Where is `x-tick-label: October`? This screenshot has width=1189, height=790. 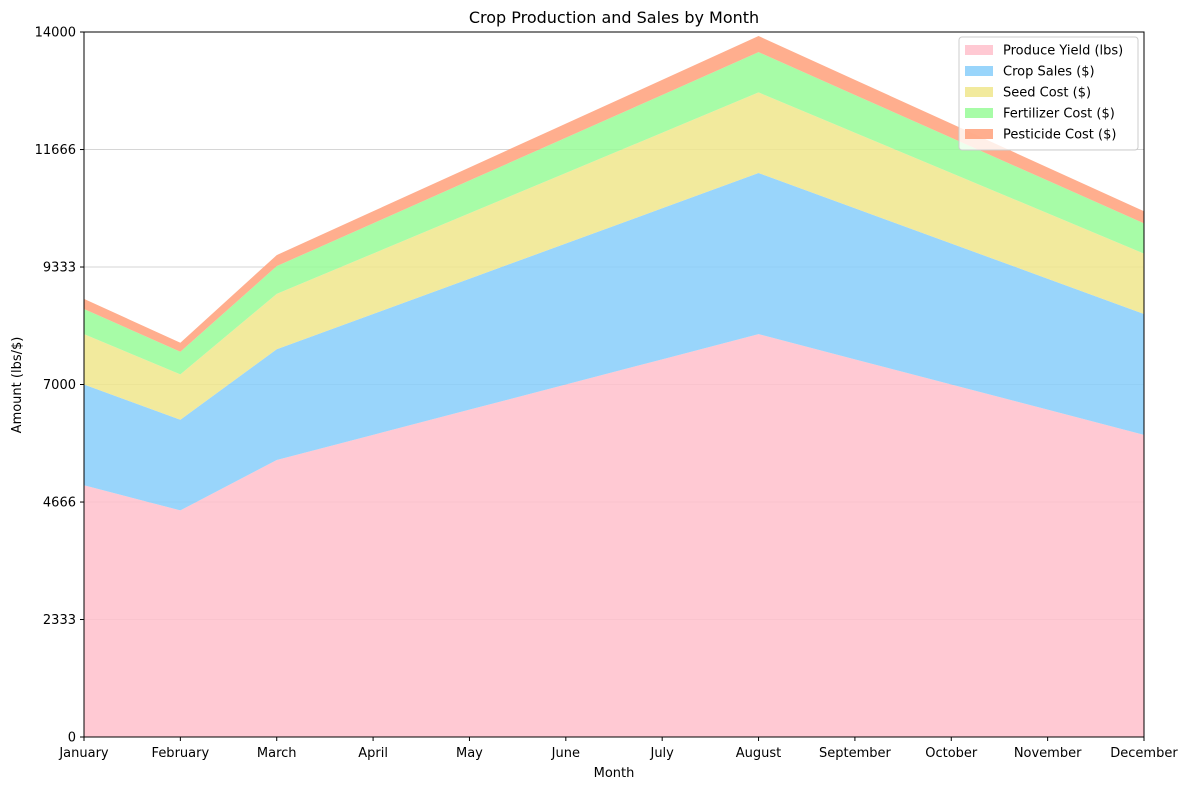 x-tick-label: October is located at coordinates (951, 753).